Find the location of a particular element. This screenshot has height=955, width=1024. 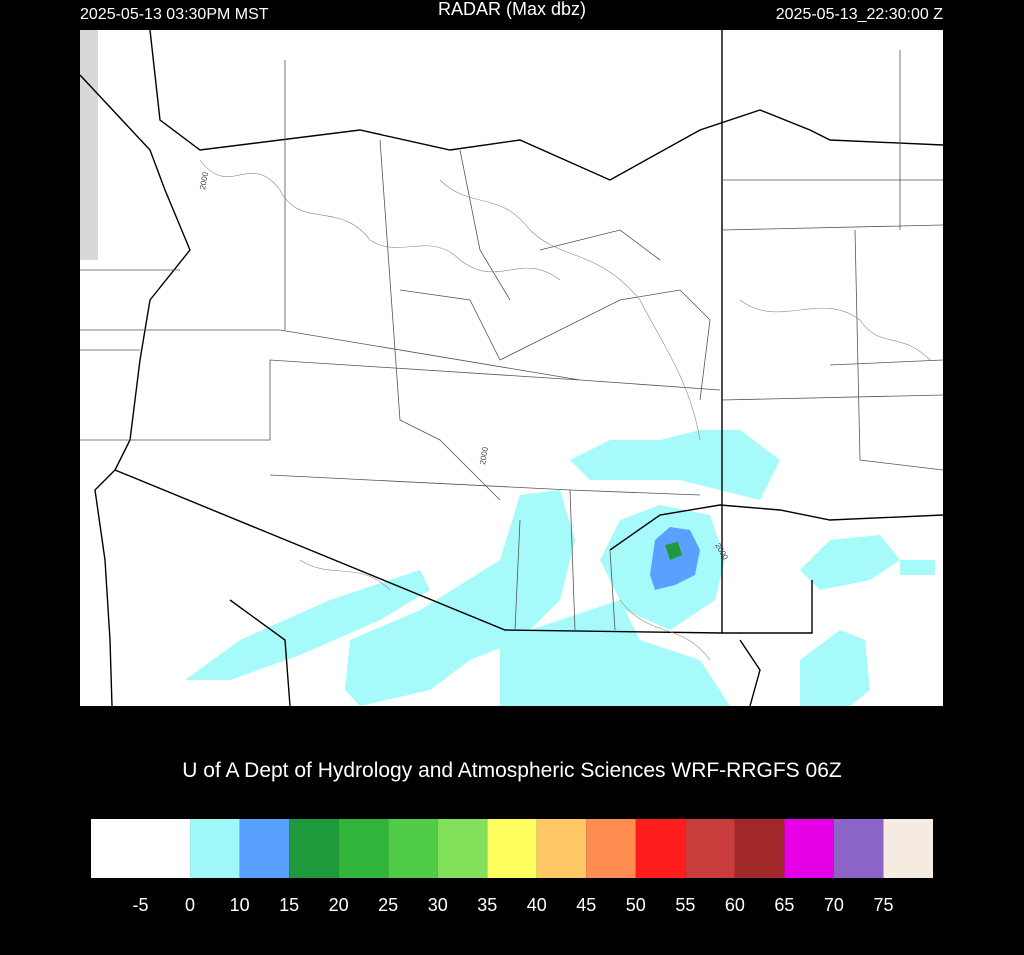

colorbar-label: 25 is located at coordinates (388, 905).